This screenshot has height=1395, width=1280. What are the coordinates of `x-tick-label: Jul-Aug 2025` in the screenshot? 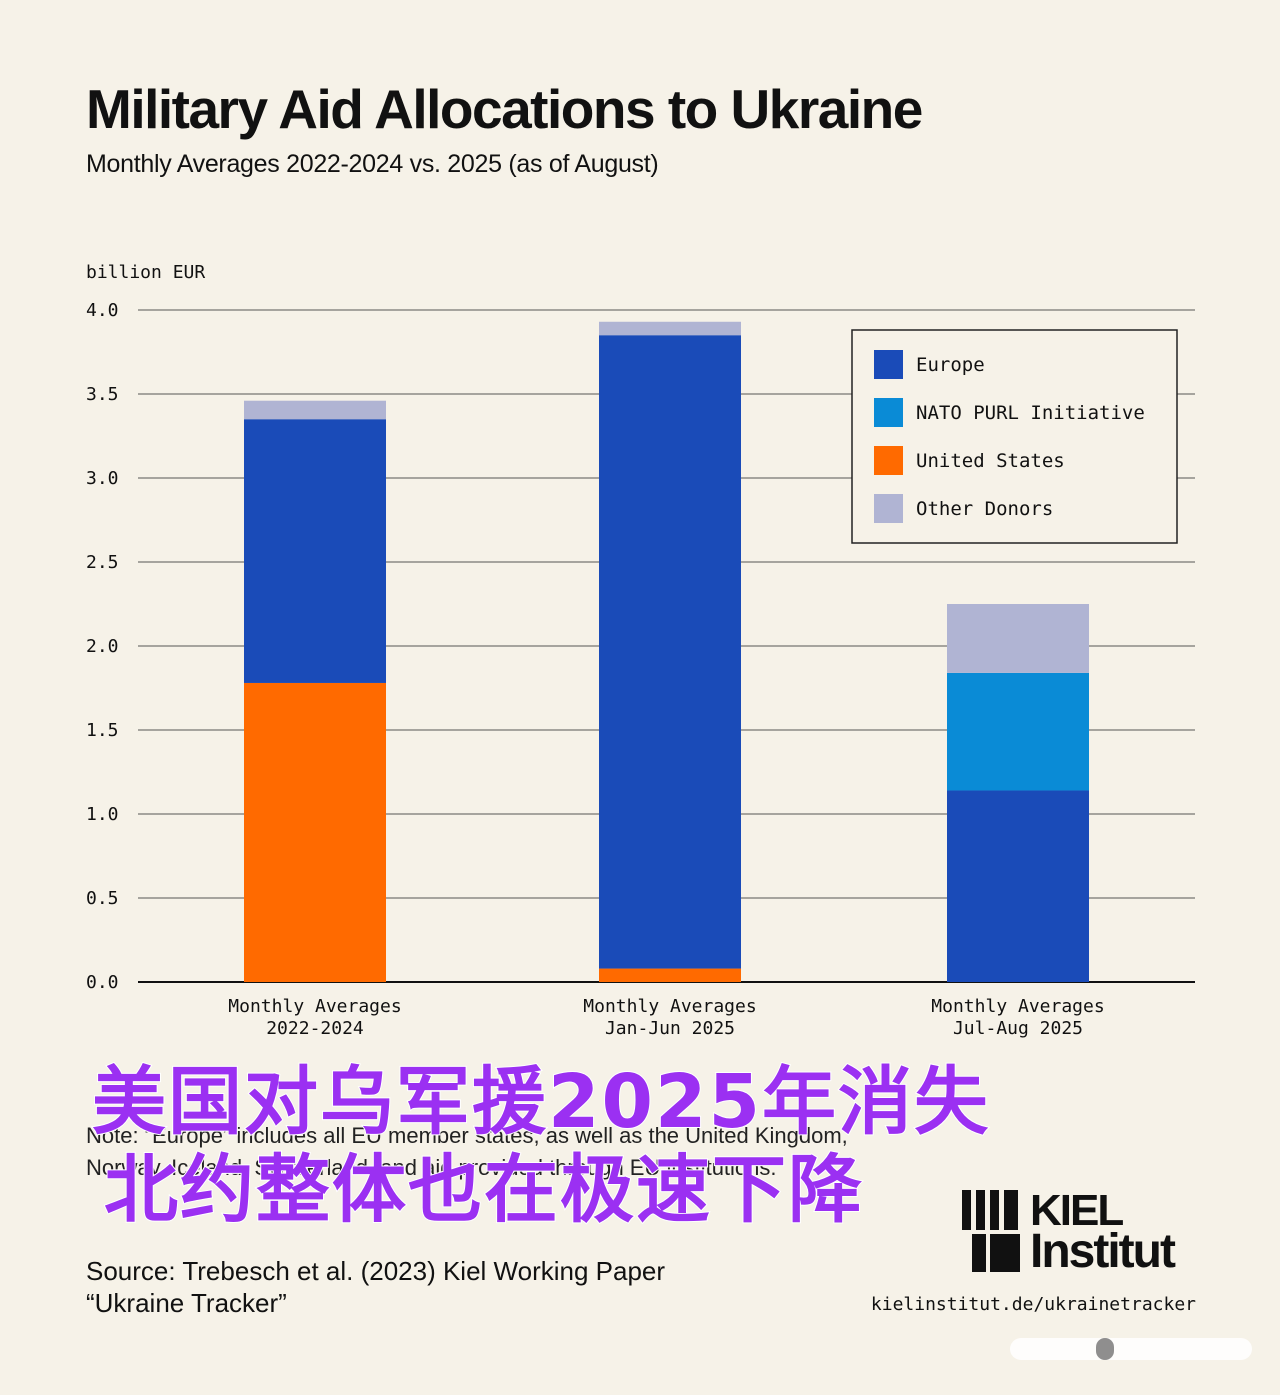 It's located at (1018, 1028).